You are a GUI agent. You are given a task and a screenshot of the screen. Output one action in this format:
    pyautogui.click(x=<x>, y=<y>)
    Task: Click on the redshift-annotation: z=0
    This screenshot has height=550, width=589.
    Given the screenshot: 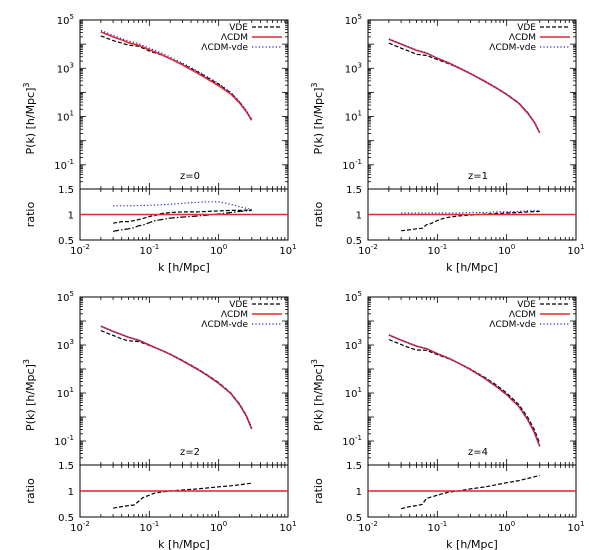 What is the action you would take?
    pyautogui.click(x=190, y=176)
    